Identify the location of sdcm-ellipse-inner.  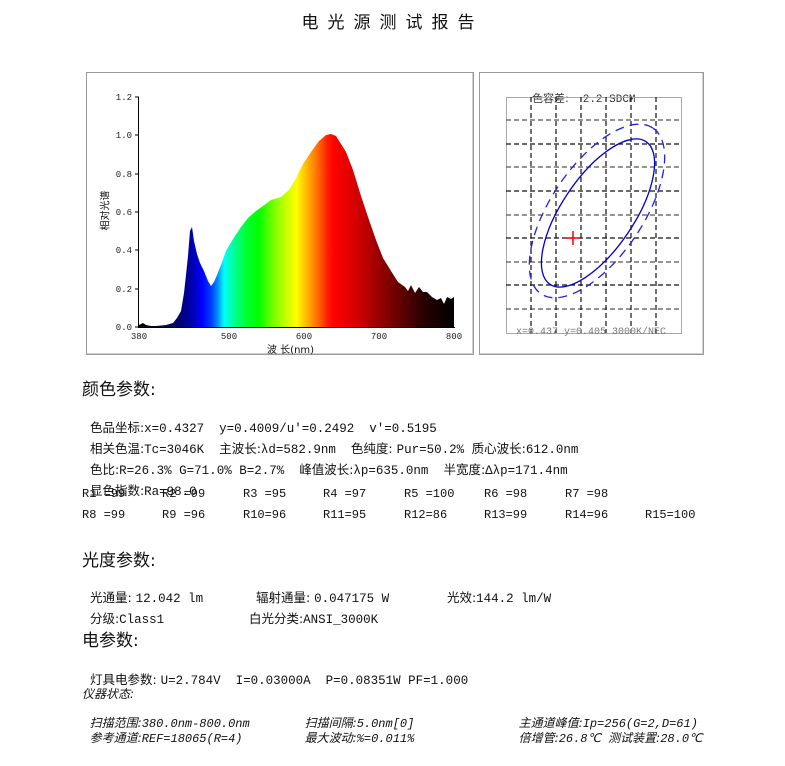
(598, 213).